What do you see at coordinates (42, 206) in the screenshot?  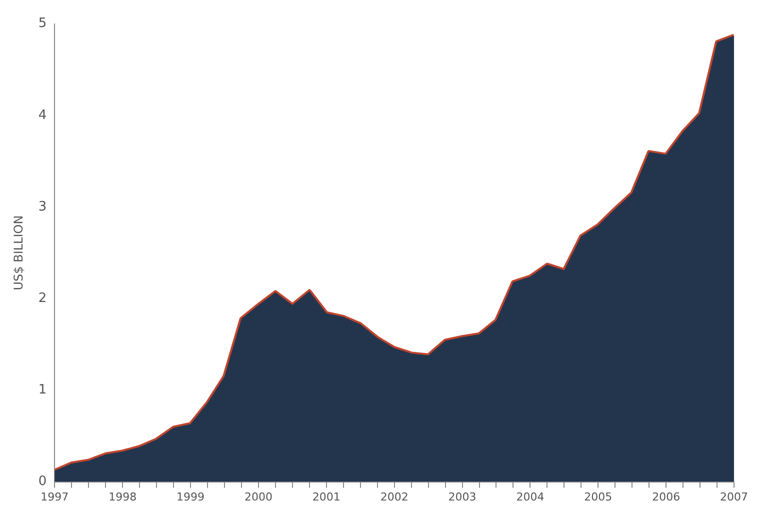 I see `y-tick-label: 3` at bounding box center [42, 206].